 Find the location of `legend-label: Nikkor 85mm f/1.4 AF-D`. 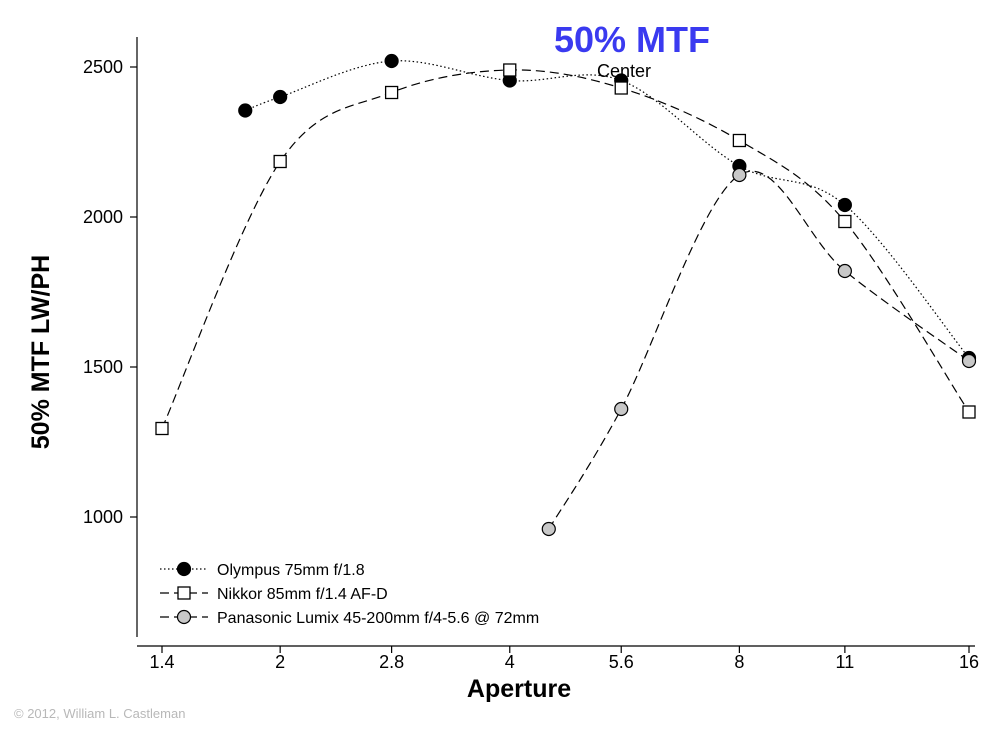

legend-label: Nikkor 85mm f/1.4 AF-D is located at coordinates (302, 594).